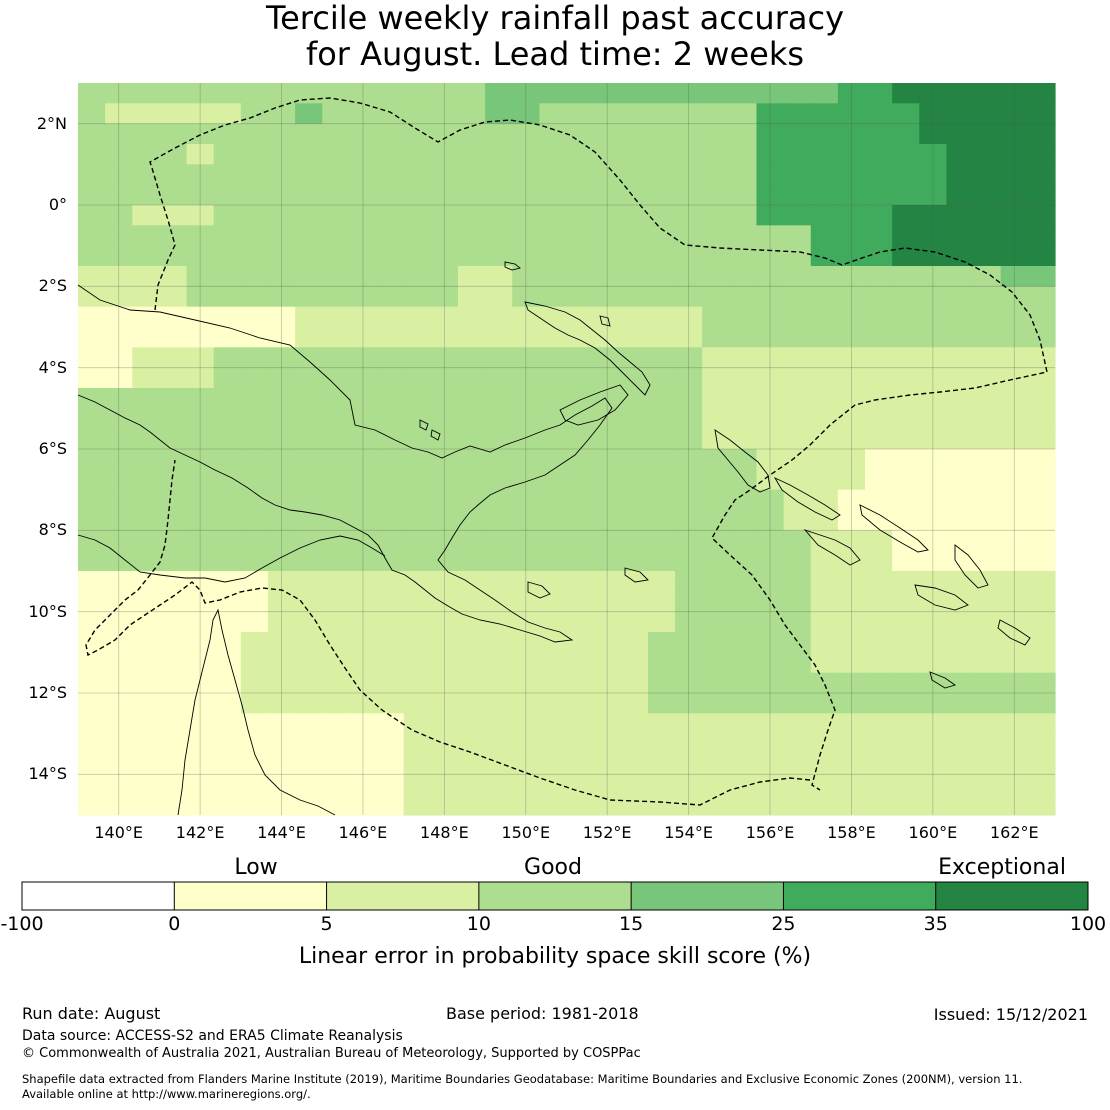  I want to click on colorbar-tick-label: 10, so click(478, 924).